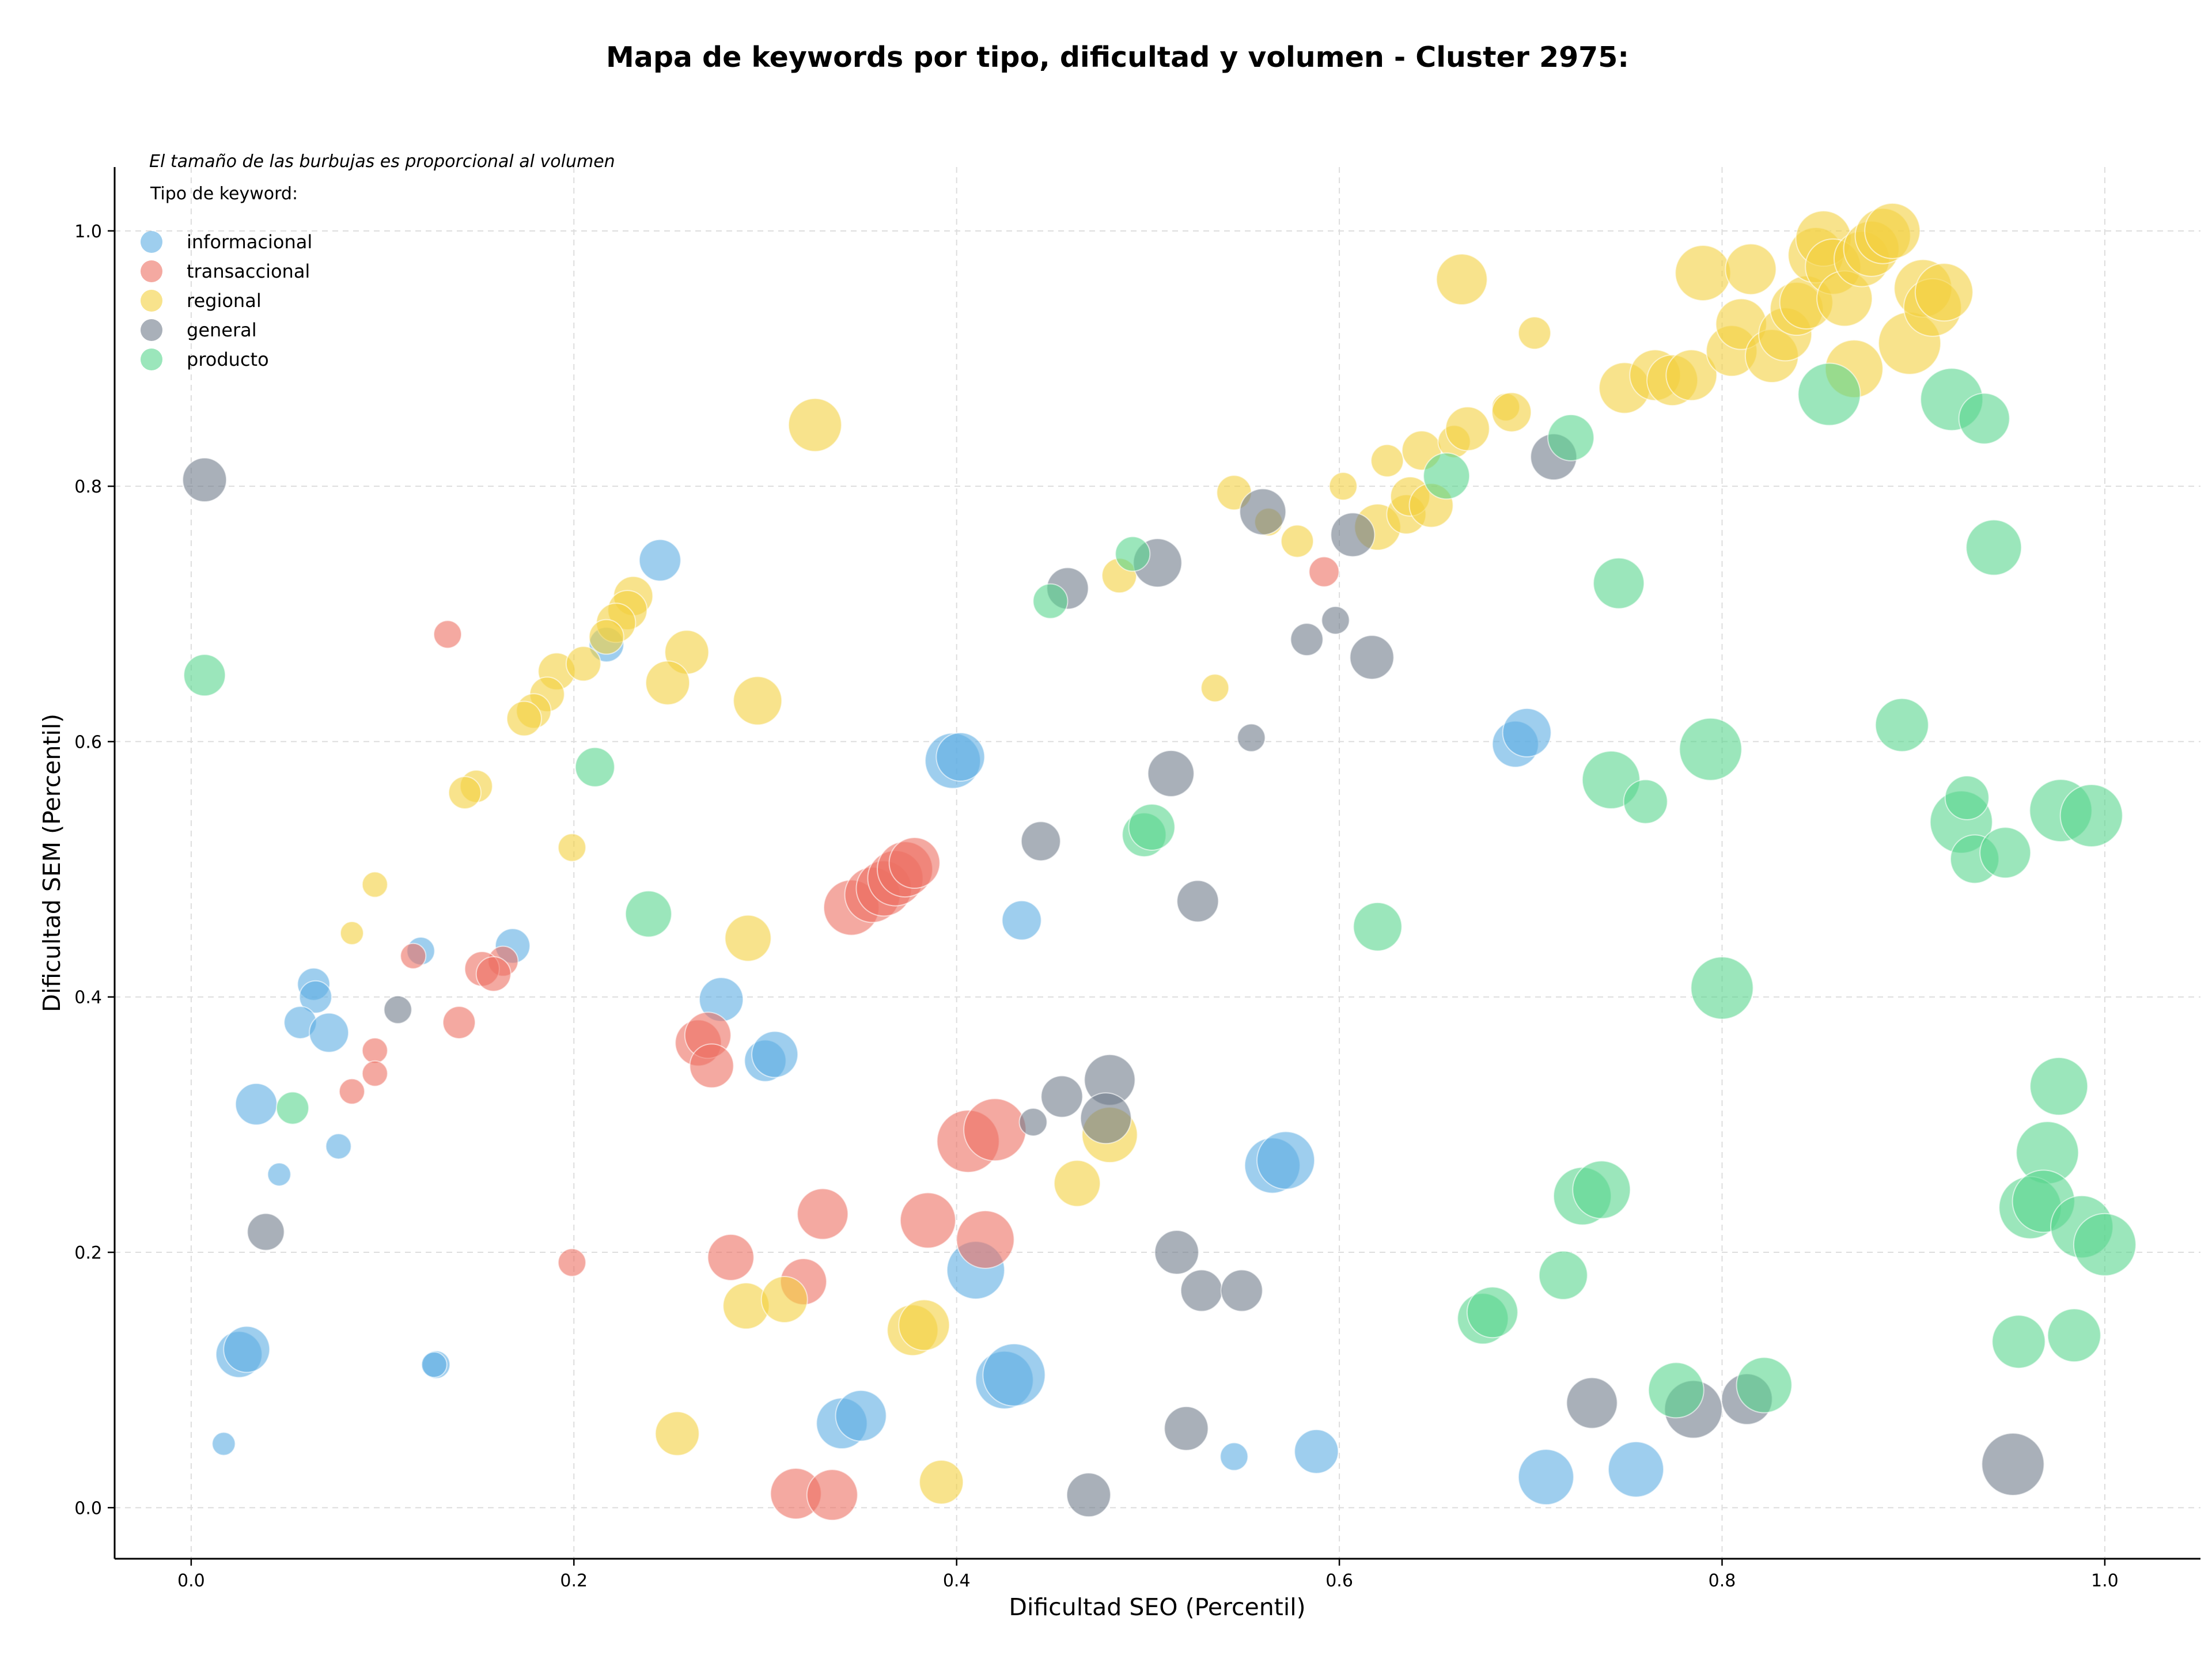 Image resolution: width=2212 pixels, height=1663 pixels. I want to click on legend-label: regional, so click(224, 301).